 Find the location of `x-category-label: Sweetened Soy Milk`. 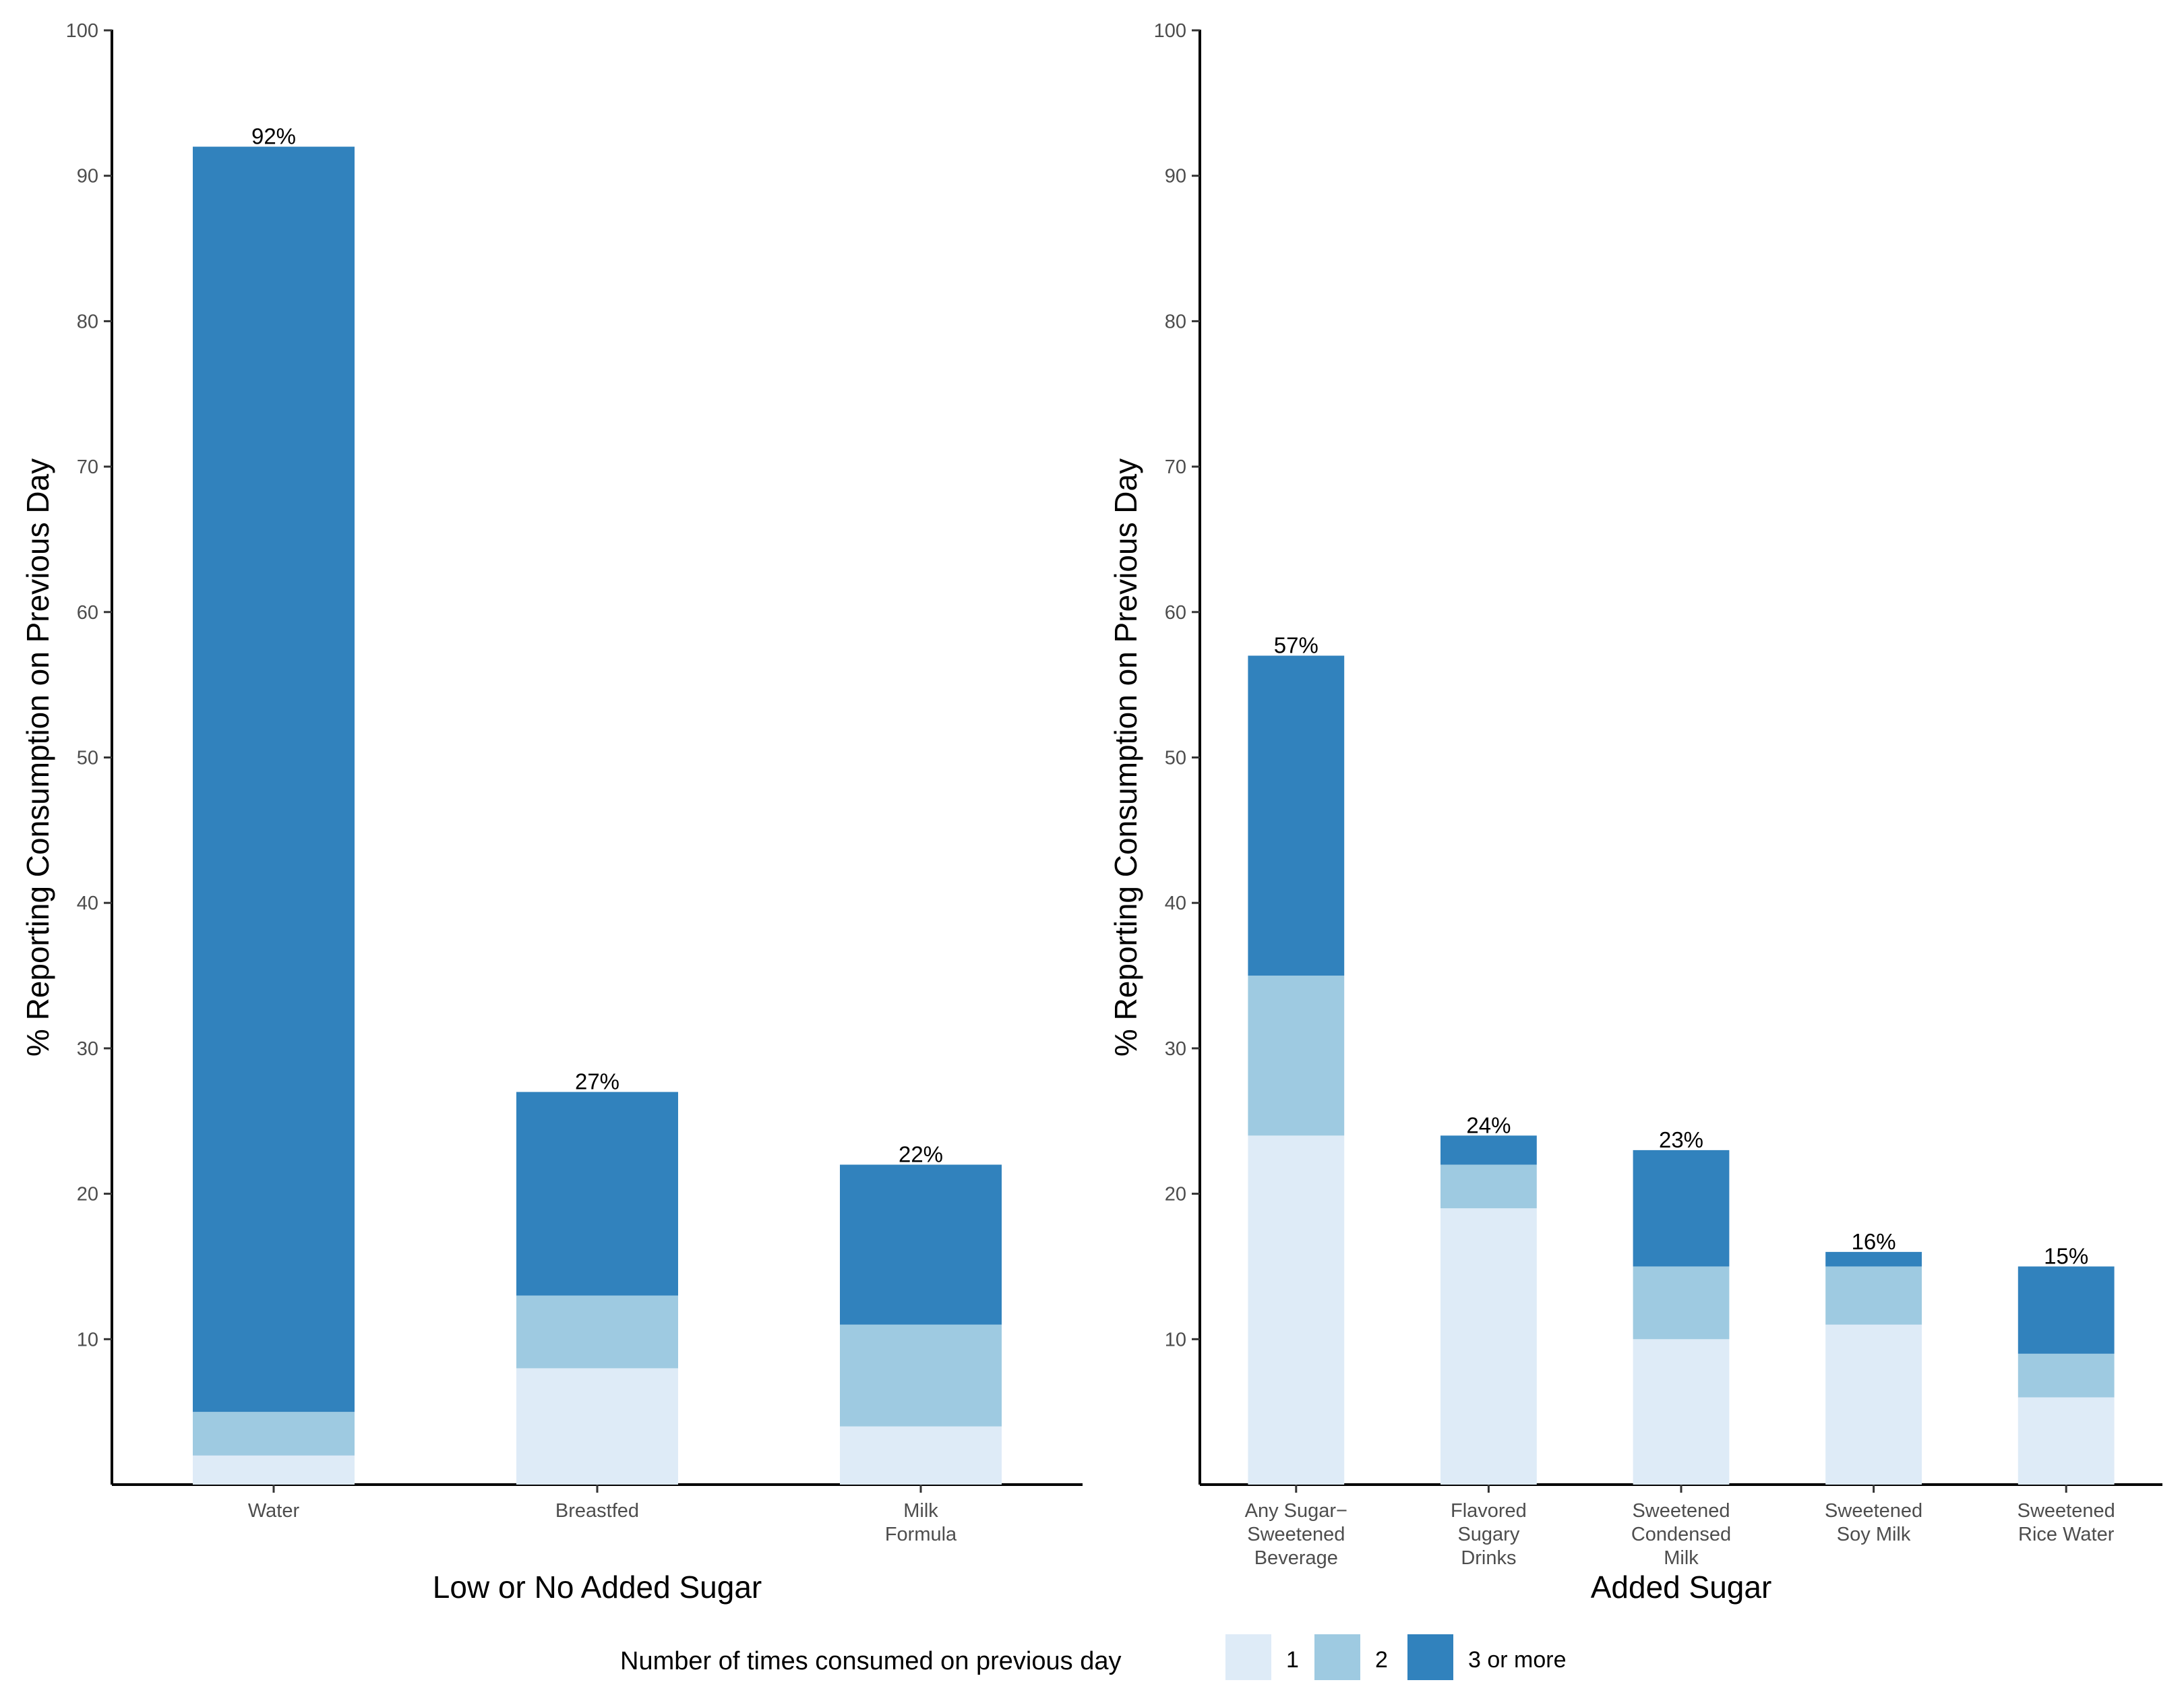

x-category-label: Sweetened Soy Milk is located at coordinates (1873, 1523).